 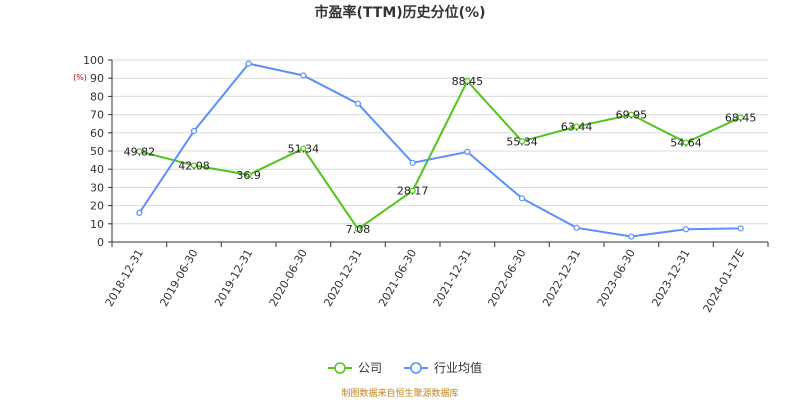 I want to click on chart-title: 市盈率(TTM)历史分位(%), so click(x=400, y=12).